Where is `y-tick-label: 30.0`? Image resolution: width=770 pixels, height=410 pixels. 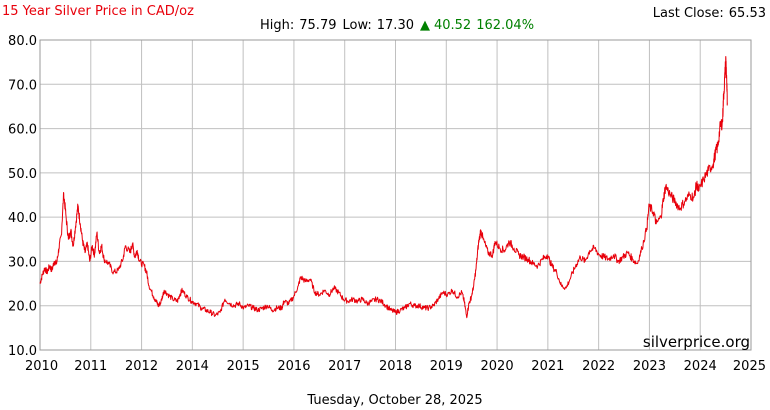
y-tick-label: 30.0 is located at coordinates (22, 262).